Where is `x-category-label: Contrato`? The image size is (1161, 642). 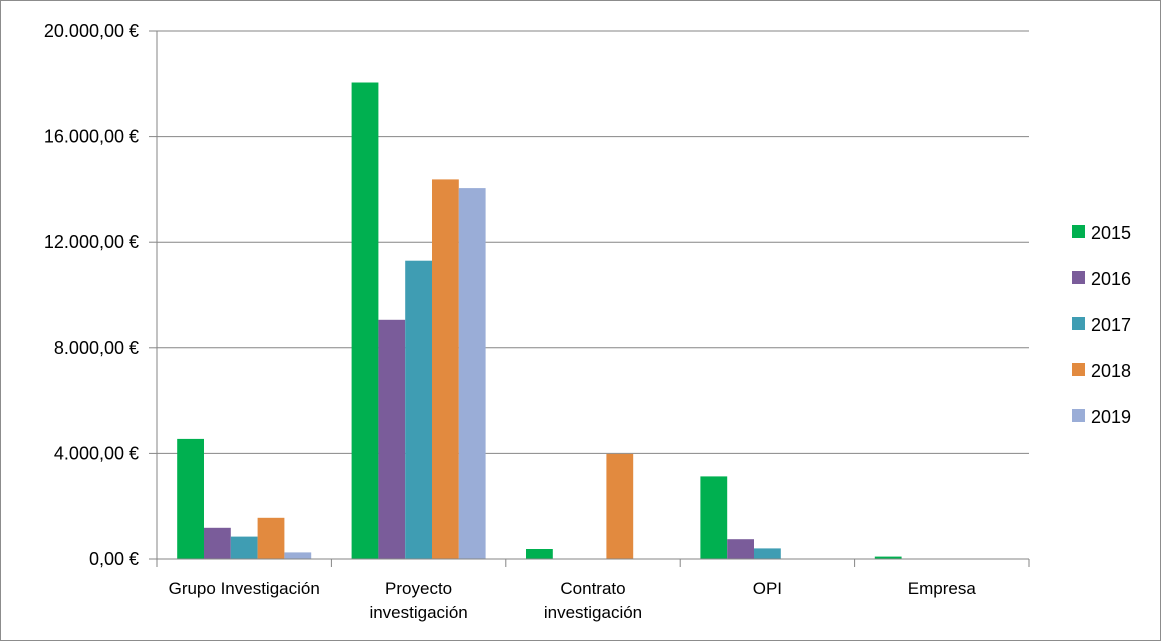 x-category-label: Contrato is located at coordinates (592, 588).